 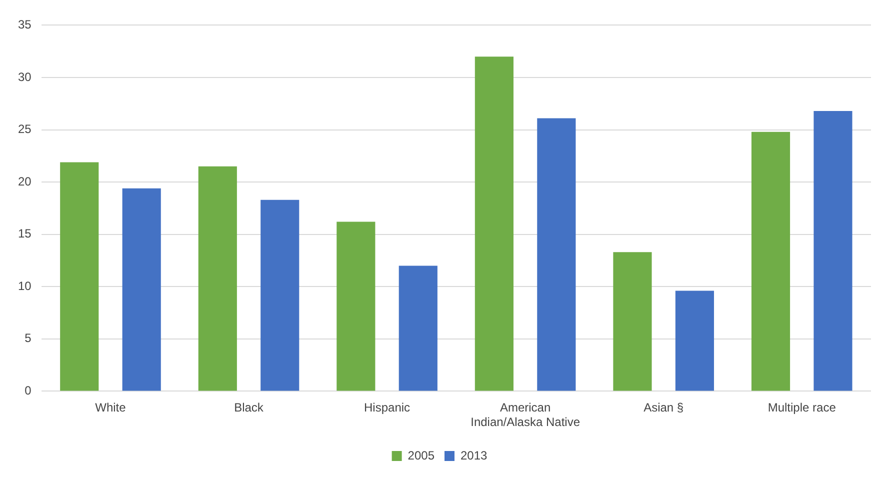 I want to click on x-tick-label: Asian §, so click(x=664, y=407).